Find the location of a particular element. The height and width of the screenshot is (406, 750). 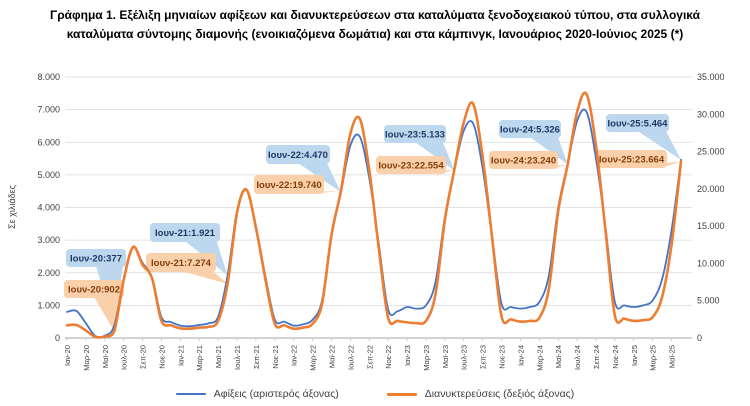

callout-label: Ιουν-21:1.921 is located at coordinates (185, 233).